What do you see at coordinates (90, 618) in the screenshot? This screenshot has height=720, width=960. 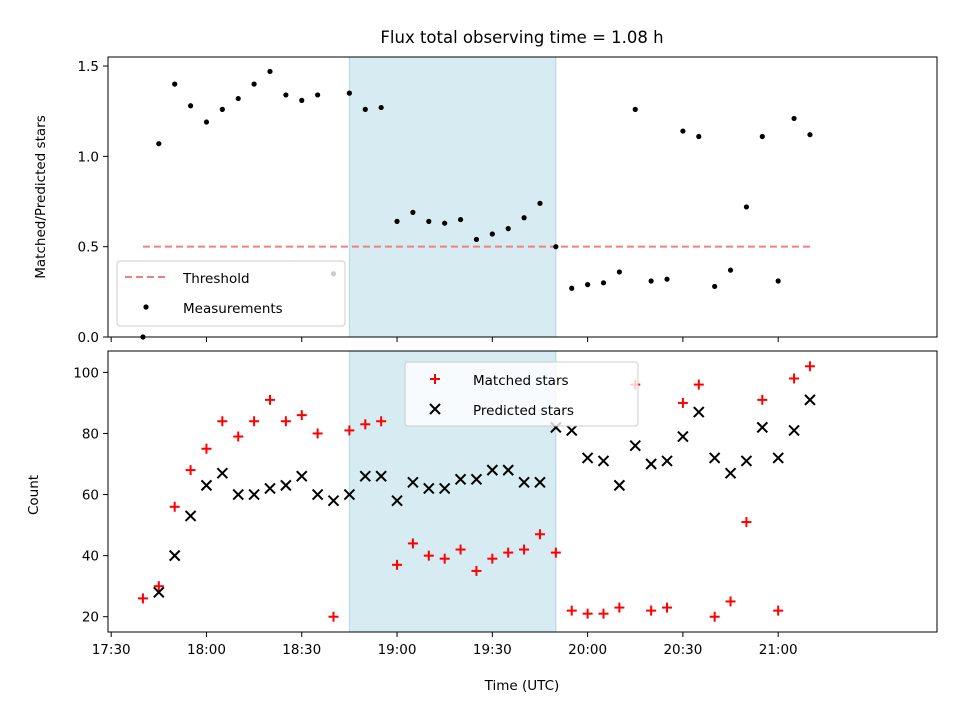 I see `y-tick-label: 20` at bounding box center [90, 618].